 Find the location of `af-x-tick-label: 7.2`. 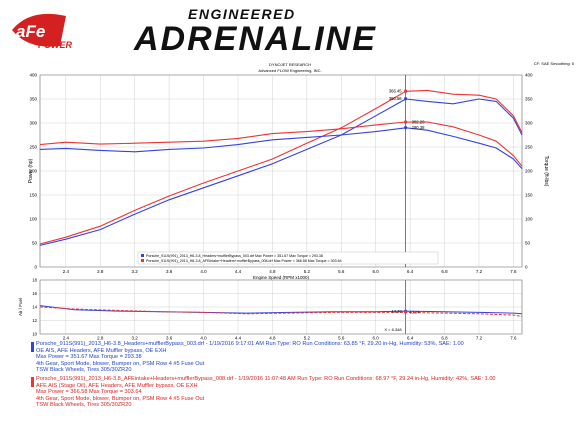

af-x-tick-label: 7.2 is located at coordinates (479, 338).